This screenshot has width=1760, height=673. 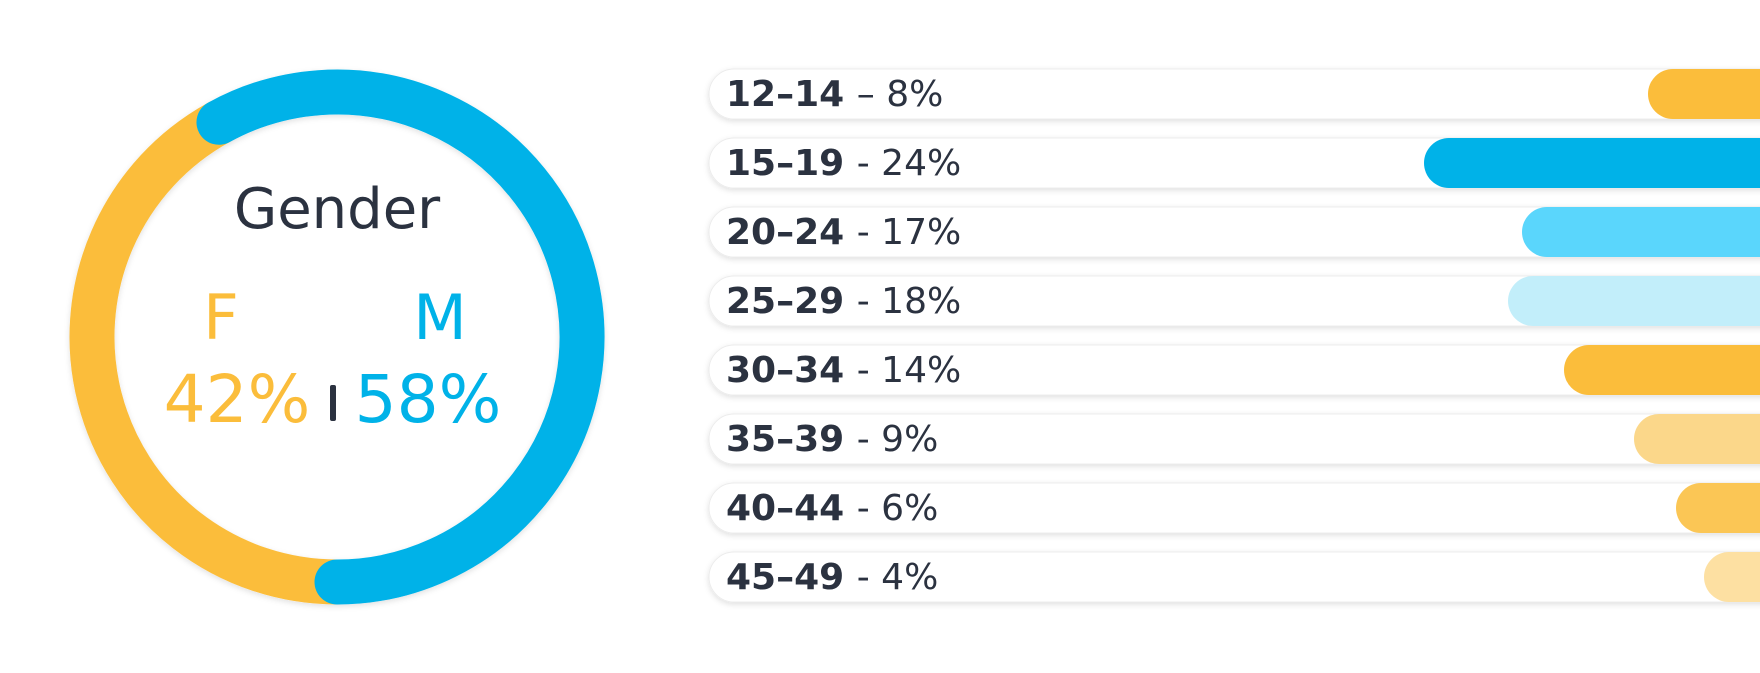 I want to click on bar-label: 20–24 - 17%, so click(x=843, y=232).